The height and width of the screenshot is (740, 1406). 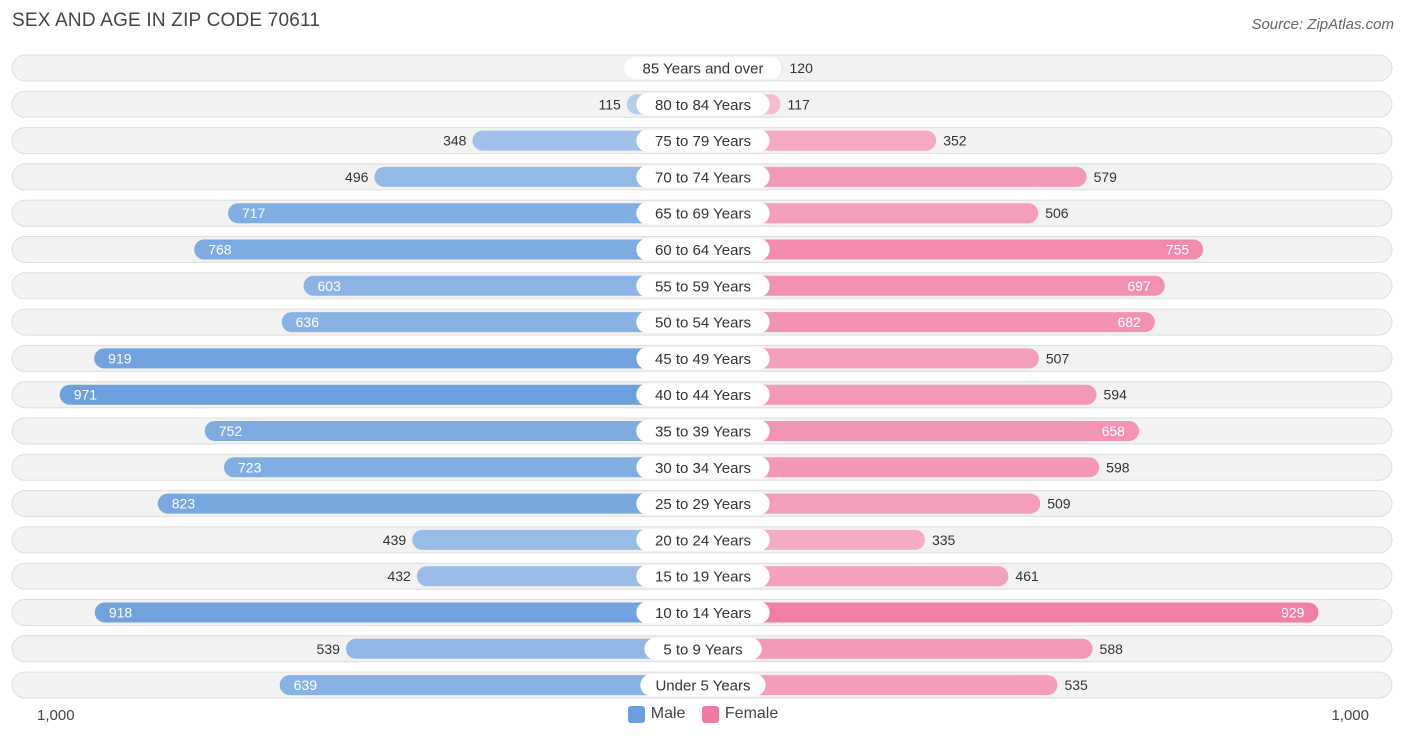 What do you see at coordinates (799, 104) in the screenshot?
I see `value-label-female: 117` at bounding box center [799, 104].